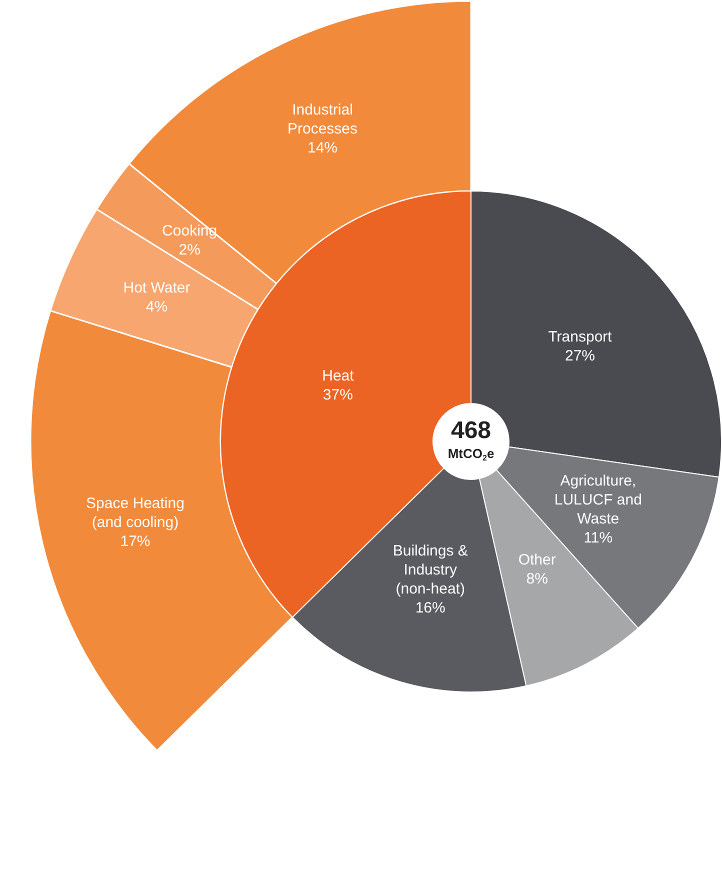 The image size is (722, 883). What do you see at coordinates (135, 541) in the screenshot?
I see `data-label: 17%` at bounding box center [135, 541].